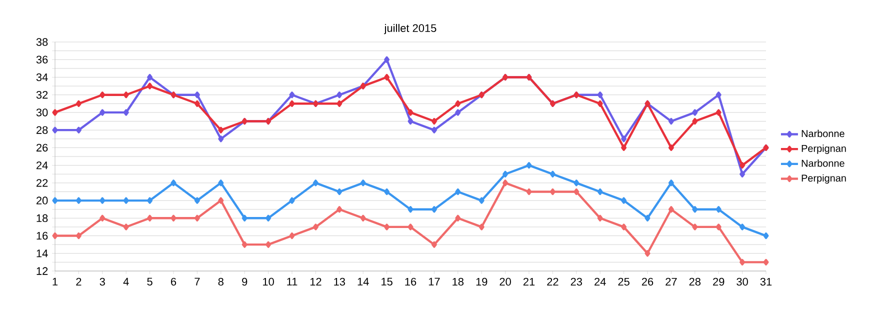  What do you see at coordinates (42, 112) in the screenshot?
I see `y-tick-label: 30` at bounding box center [42, 112].